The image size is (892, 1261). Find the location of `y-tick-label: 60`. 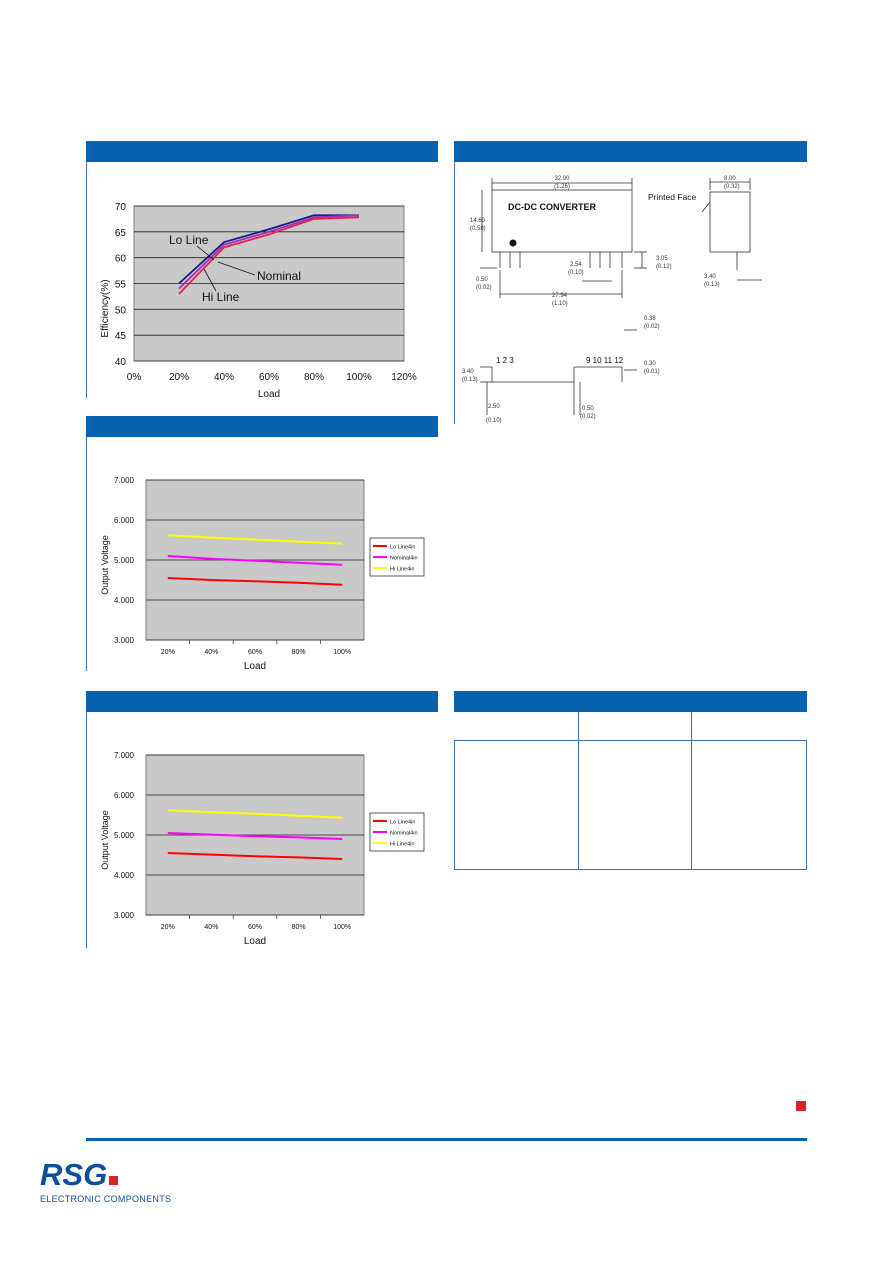

y-tick-label: 60 is located at coordinates (121, 259).